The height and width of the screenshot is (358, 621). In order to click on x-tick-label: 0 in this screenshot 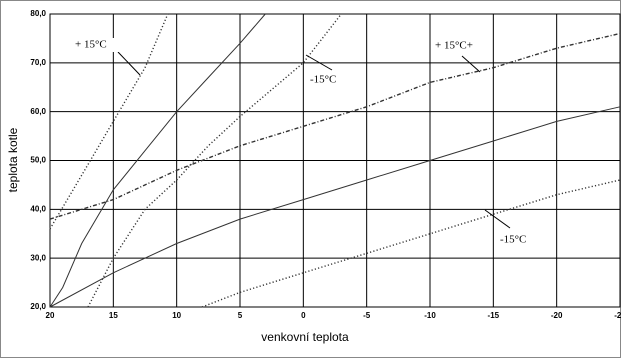, I will do `click(303, 315)`.